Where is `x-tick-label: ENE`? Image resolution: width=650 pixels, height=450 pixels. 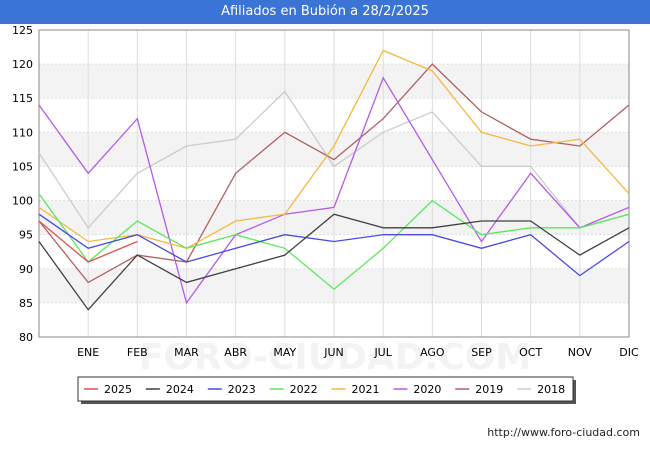
x-tick-label: ENE is located at coordinates (88, 352).